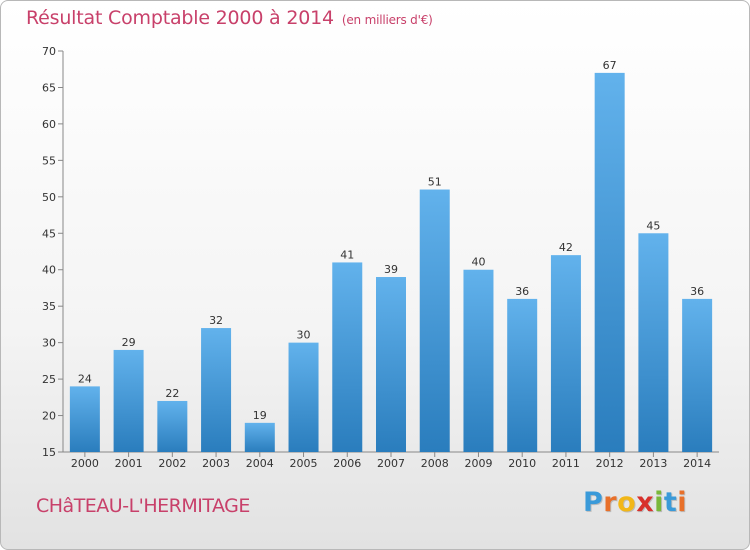 This screenshot has height=550, width=750. I want to click on y-tick-label: 65, so click(49, 87).